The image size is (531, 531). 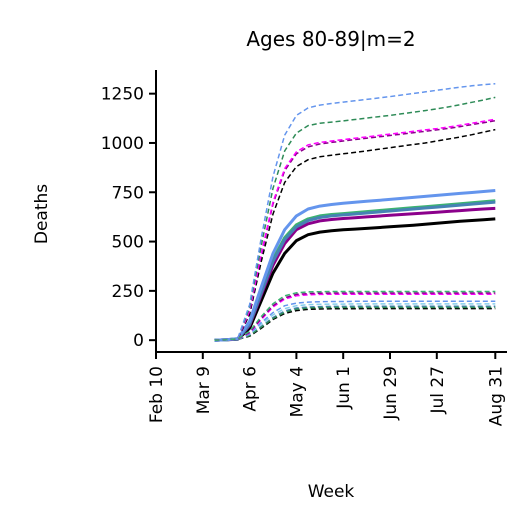 I want to click on y-tick-label-1: 250, so click(x=128, y=292).